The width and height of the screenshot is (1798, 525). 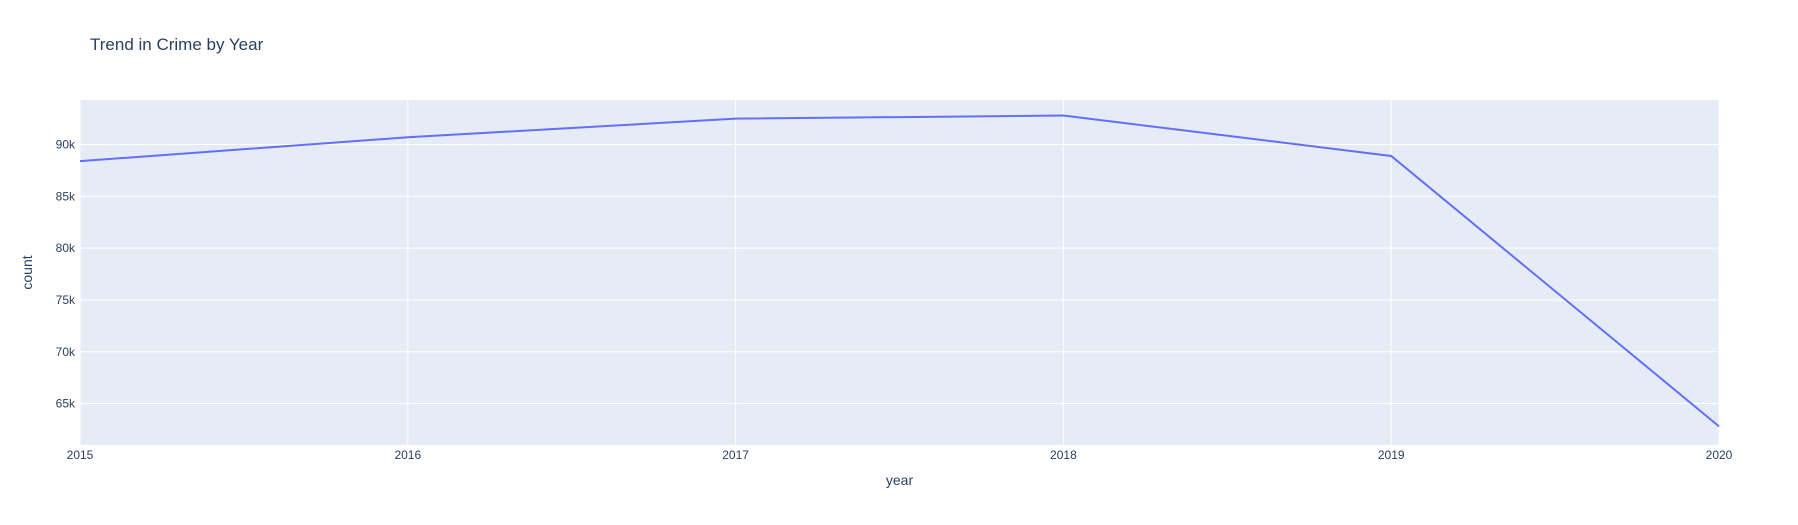 I want to click on x-tick-labels: 2015 2016 2017 2018 2019 2020, so click(x=900, y=455).